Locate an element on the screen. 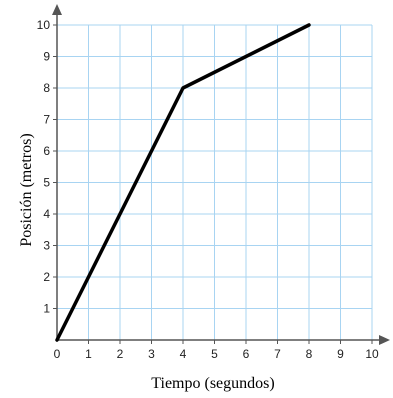 The width and height of the screenshot is (393, 398). y-tick-label: 6 is located at coordinates (46, 151).